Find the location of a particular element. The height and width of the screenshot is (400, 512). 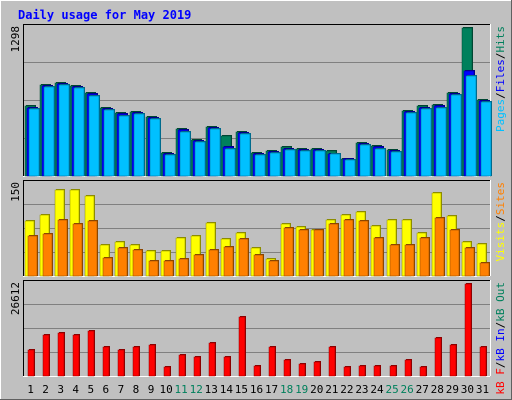

day-tick-label: 18 is located at coordinates (286, 389).